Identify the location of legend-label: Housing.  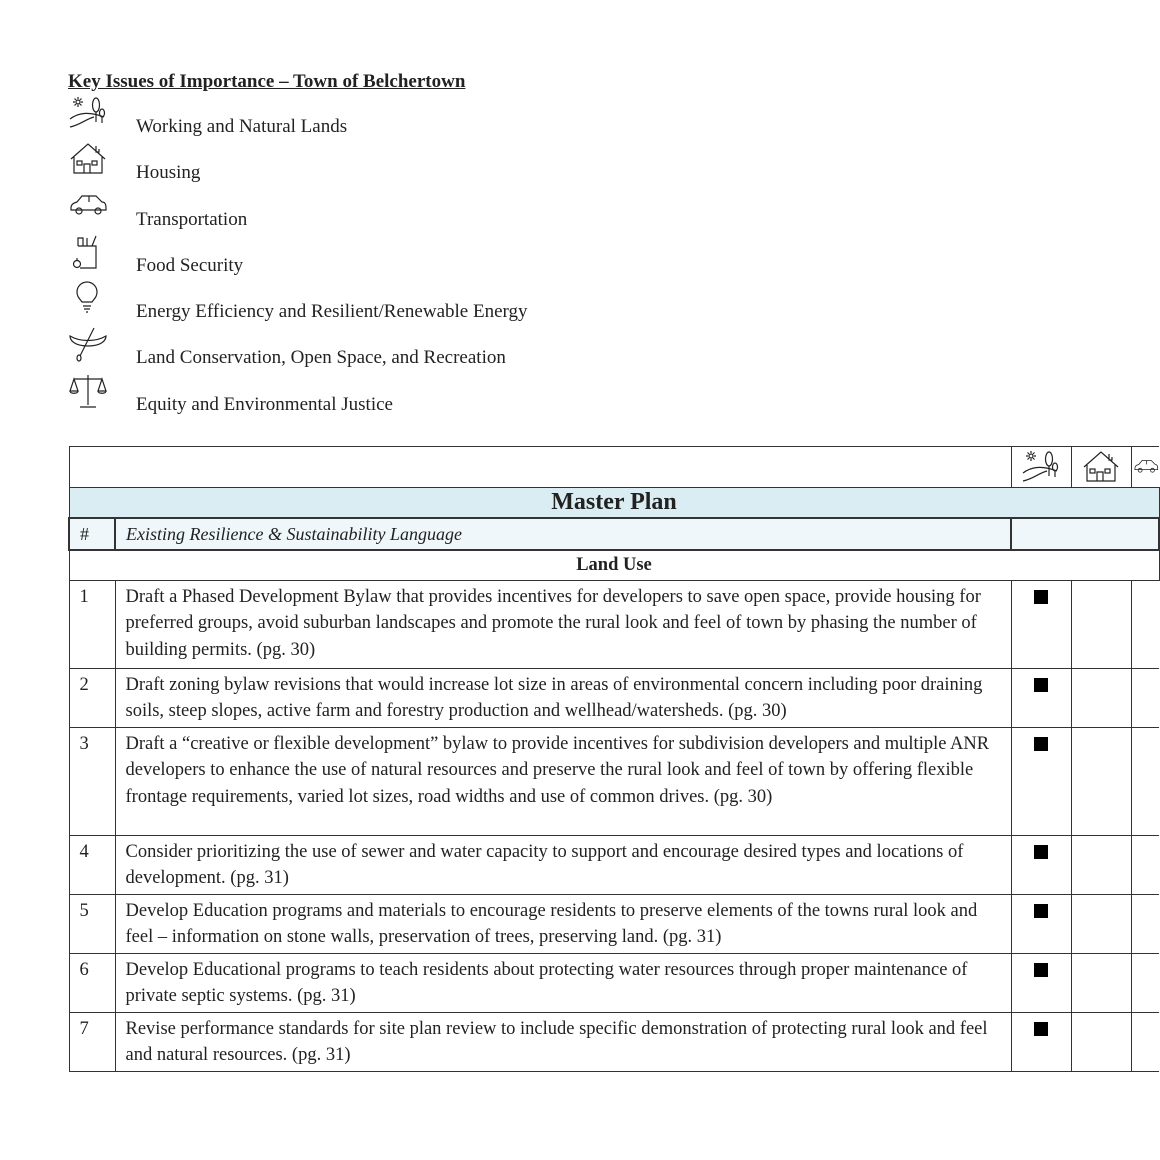
(168, 173).